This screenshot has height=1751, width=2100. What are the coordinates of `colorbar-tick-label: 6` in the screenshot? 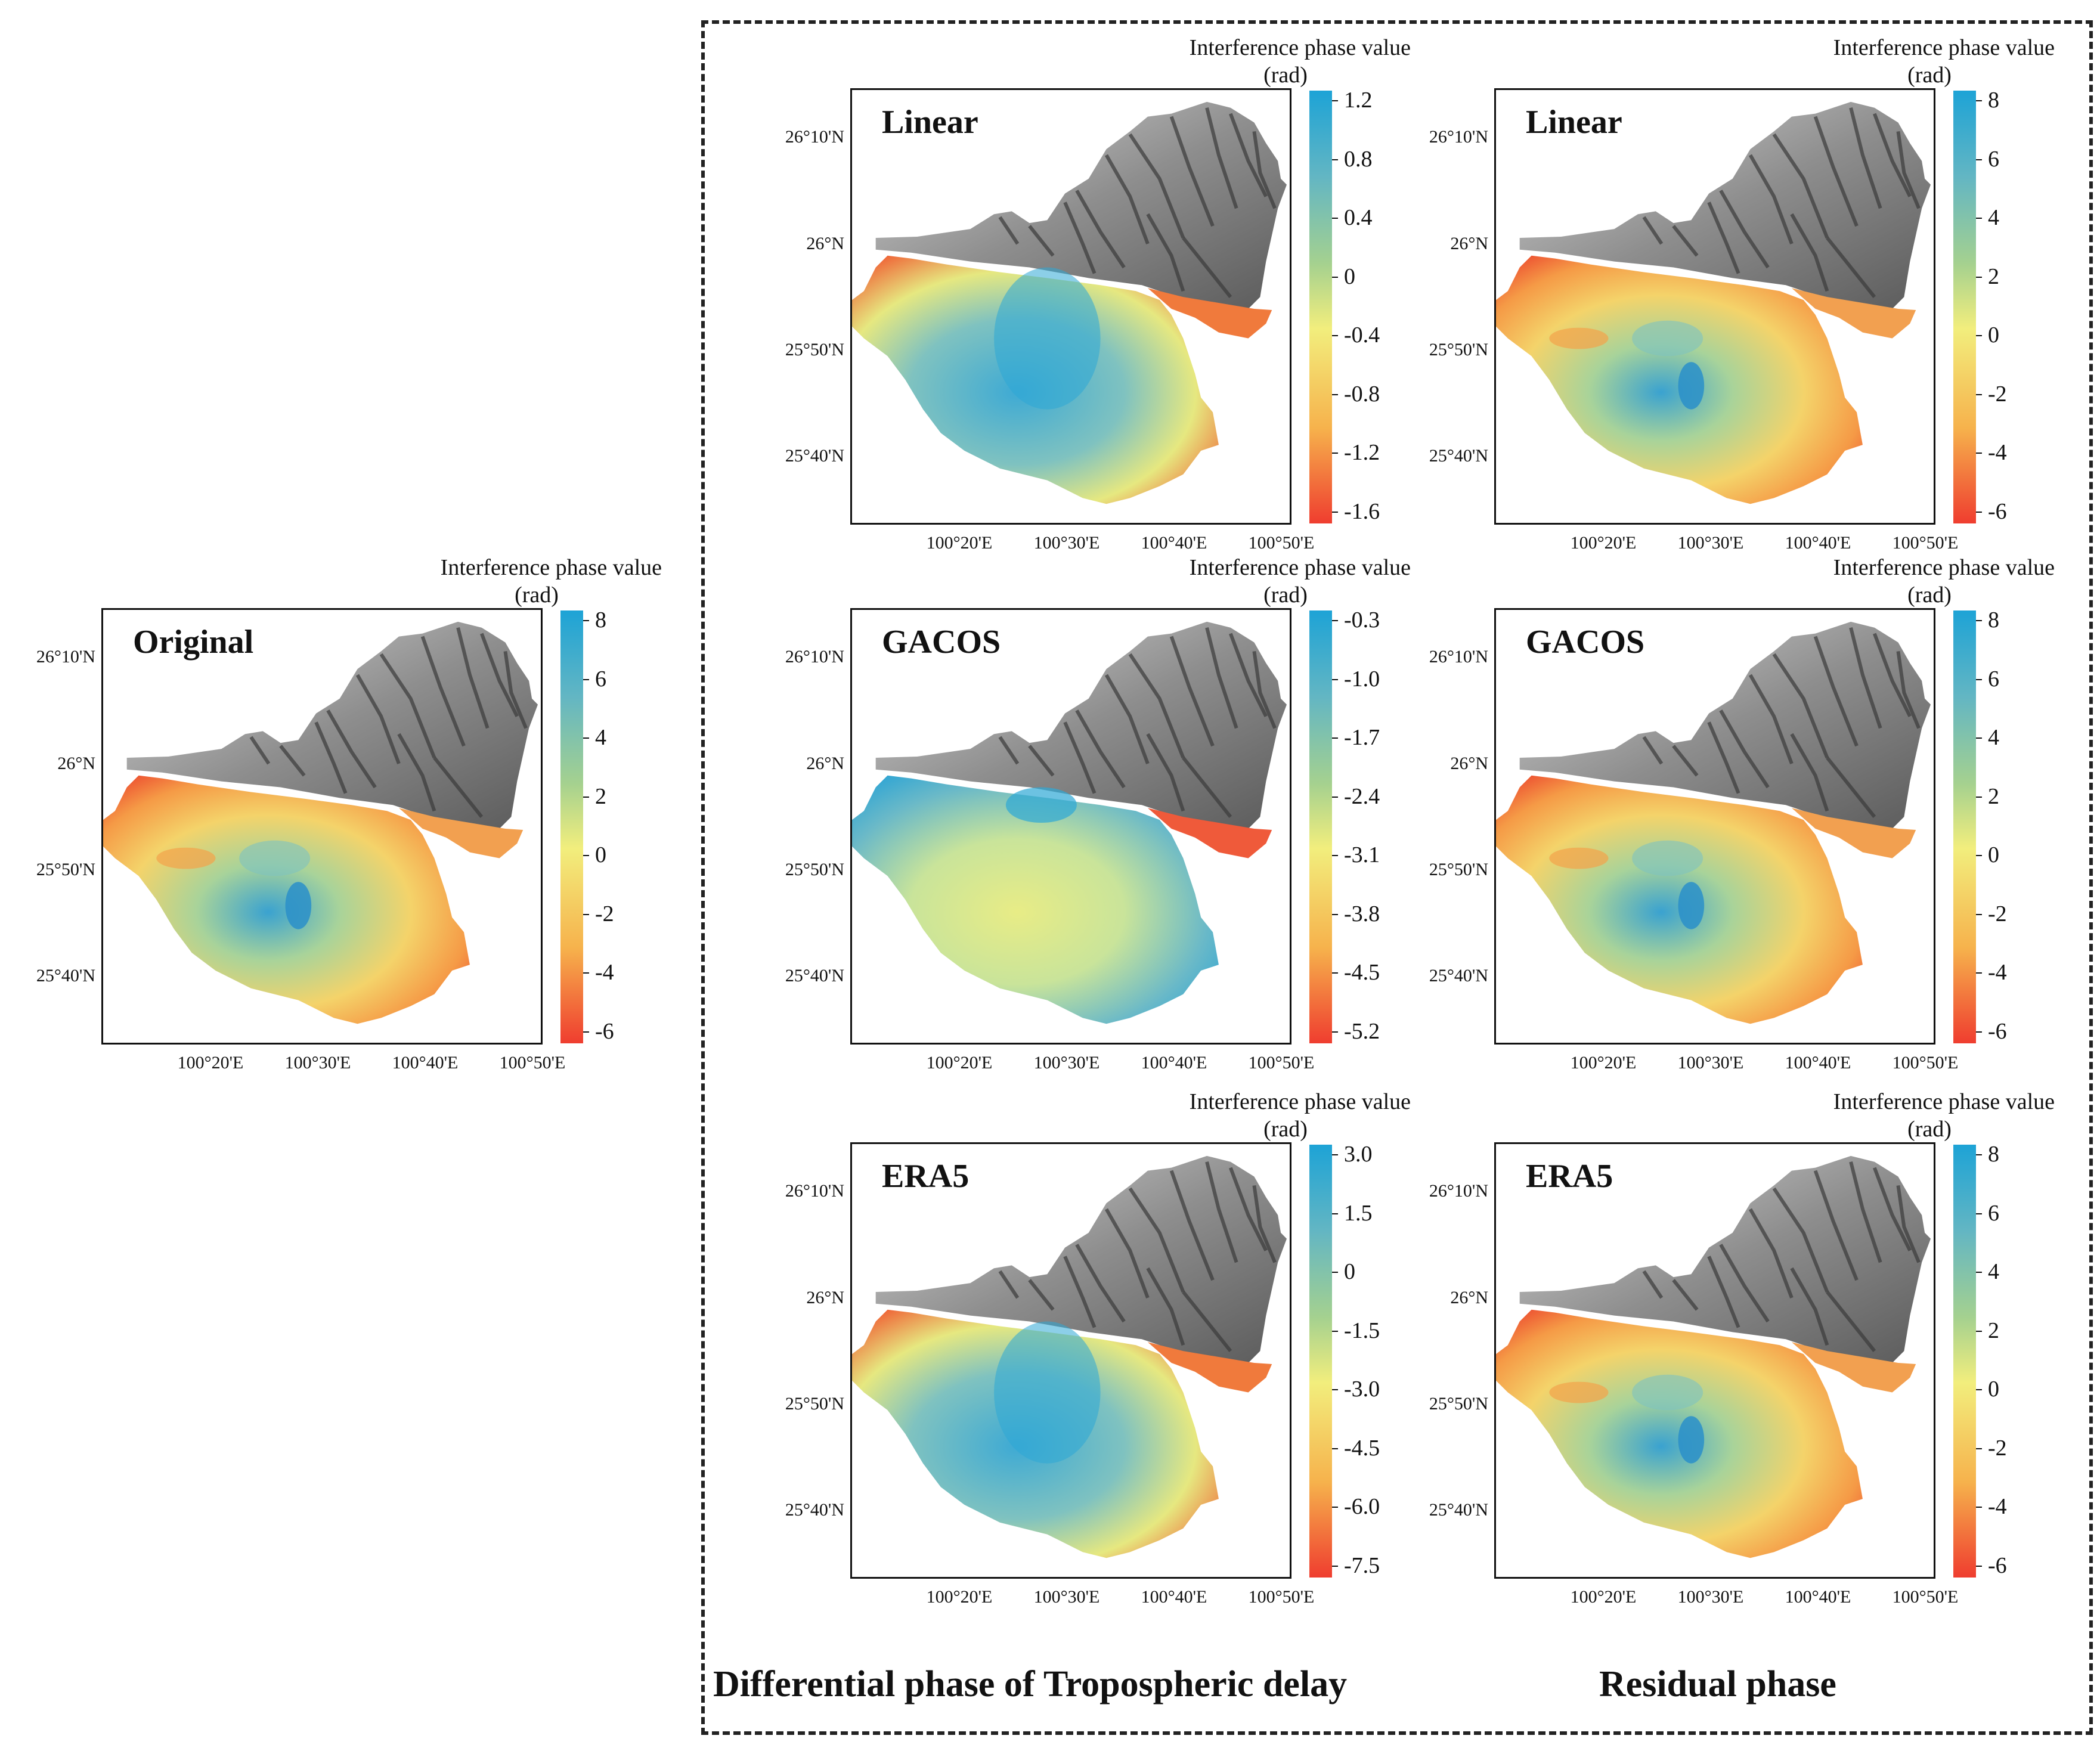 It's located at (1993, 679).